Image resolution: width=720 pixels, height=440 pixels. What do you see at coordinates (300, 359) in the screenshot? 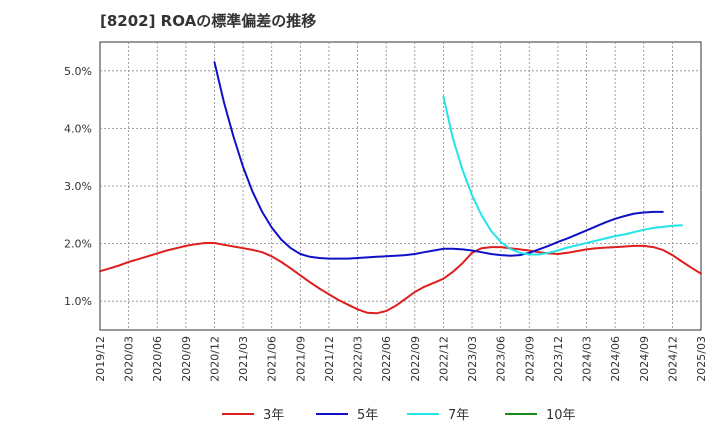
I see `x-tick-label: 2021/09` at bounding box center [300, 359].